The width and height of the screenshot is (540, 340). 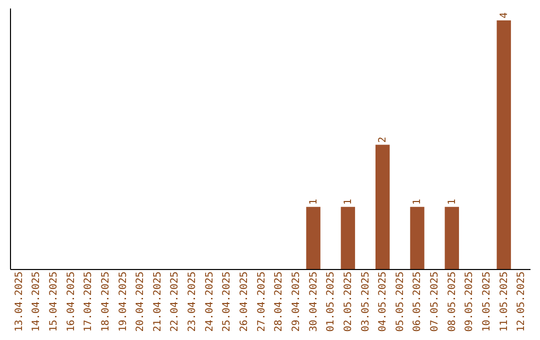 What do you see at coordinates (487, 302) in the screenshot?
I see `x-tick-label: 10.05.2025` at bounding box center [487, 302].